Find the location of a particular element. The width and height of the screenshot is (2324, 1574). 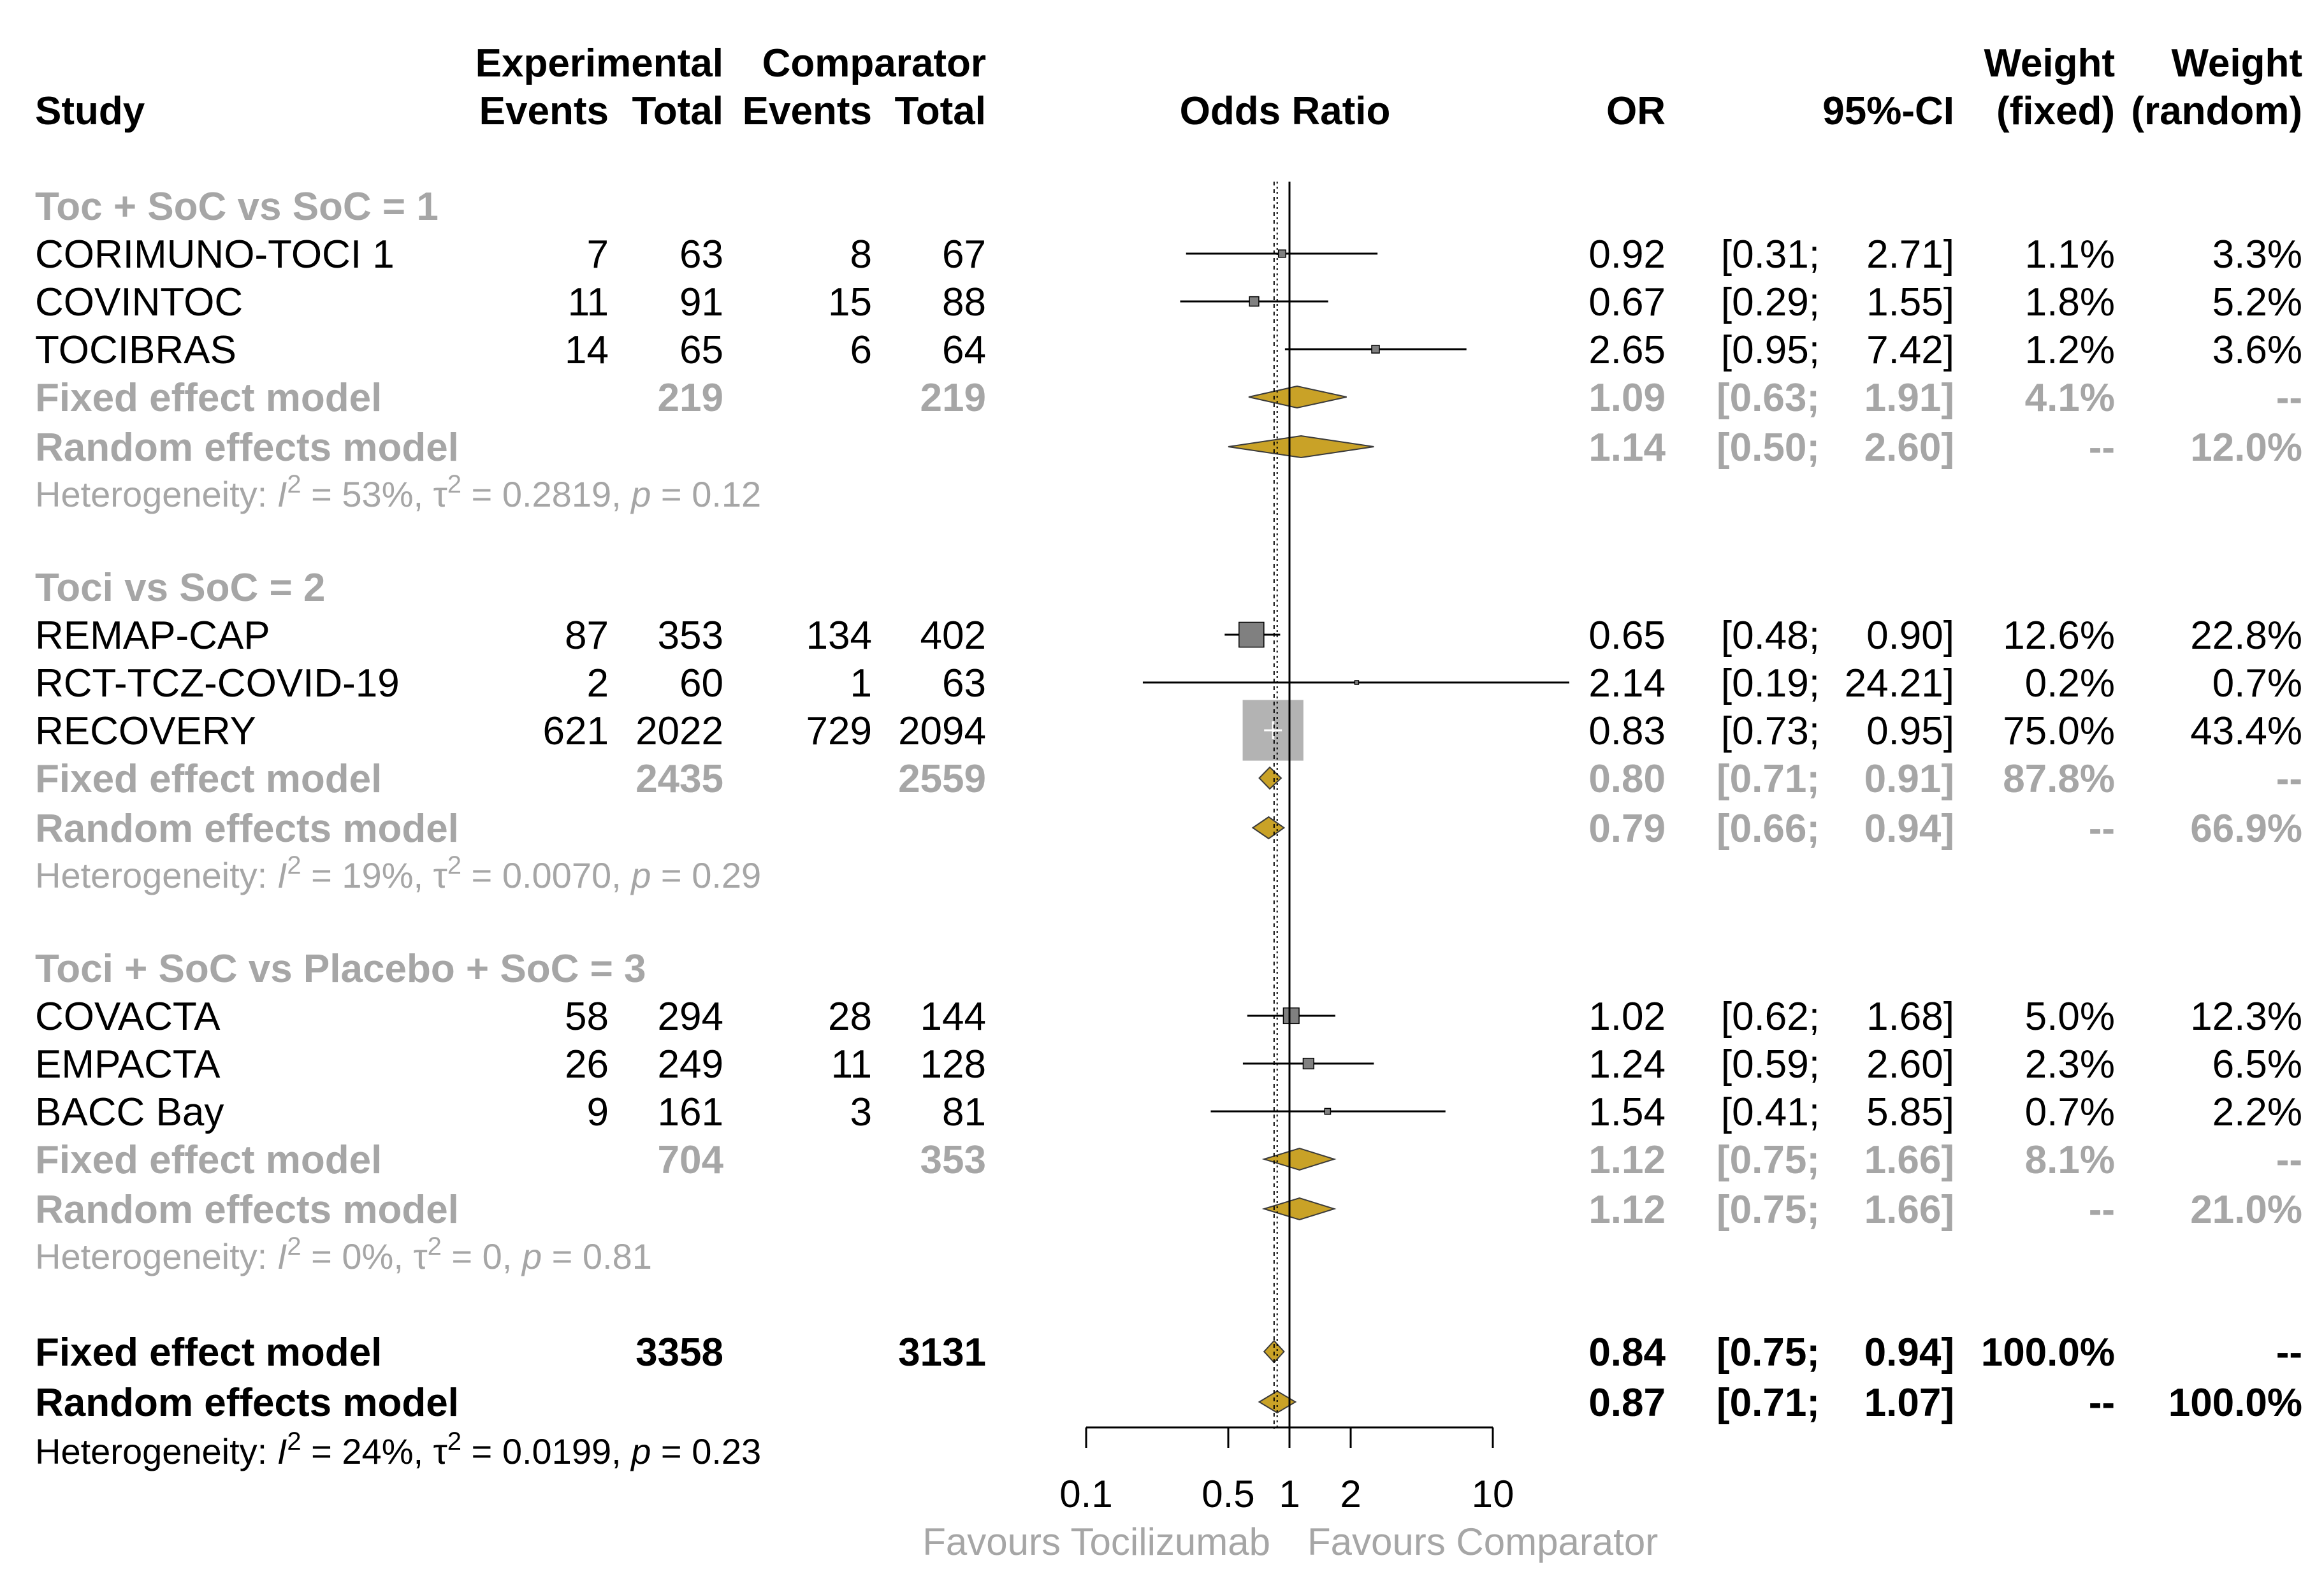

comp-events: 729 is located at coordinates (839, 731).